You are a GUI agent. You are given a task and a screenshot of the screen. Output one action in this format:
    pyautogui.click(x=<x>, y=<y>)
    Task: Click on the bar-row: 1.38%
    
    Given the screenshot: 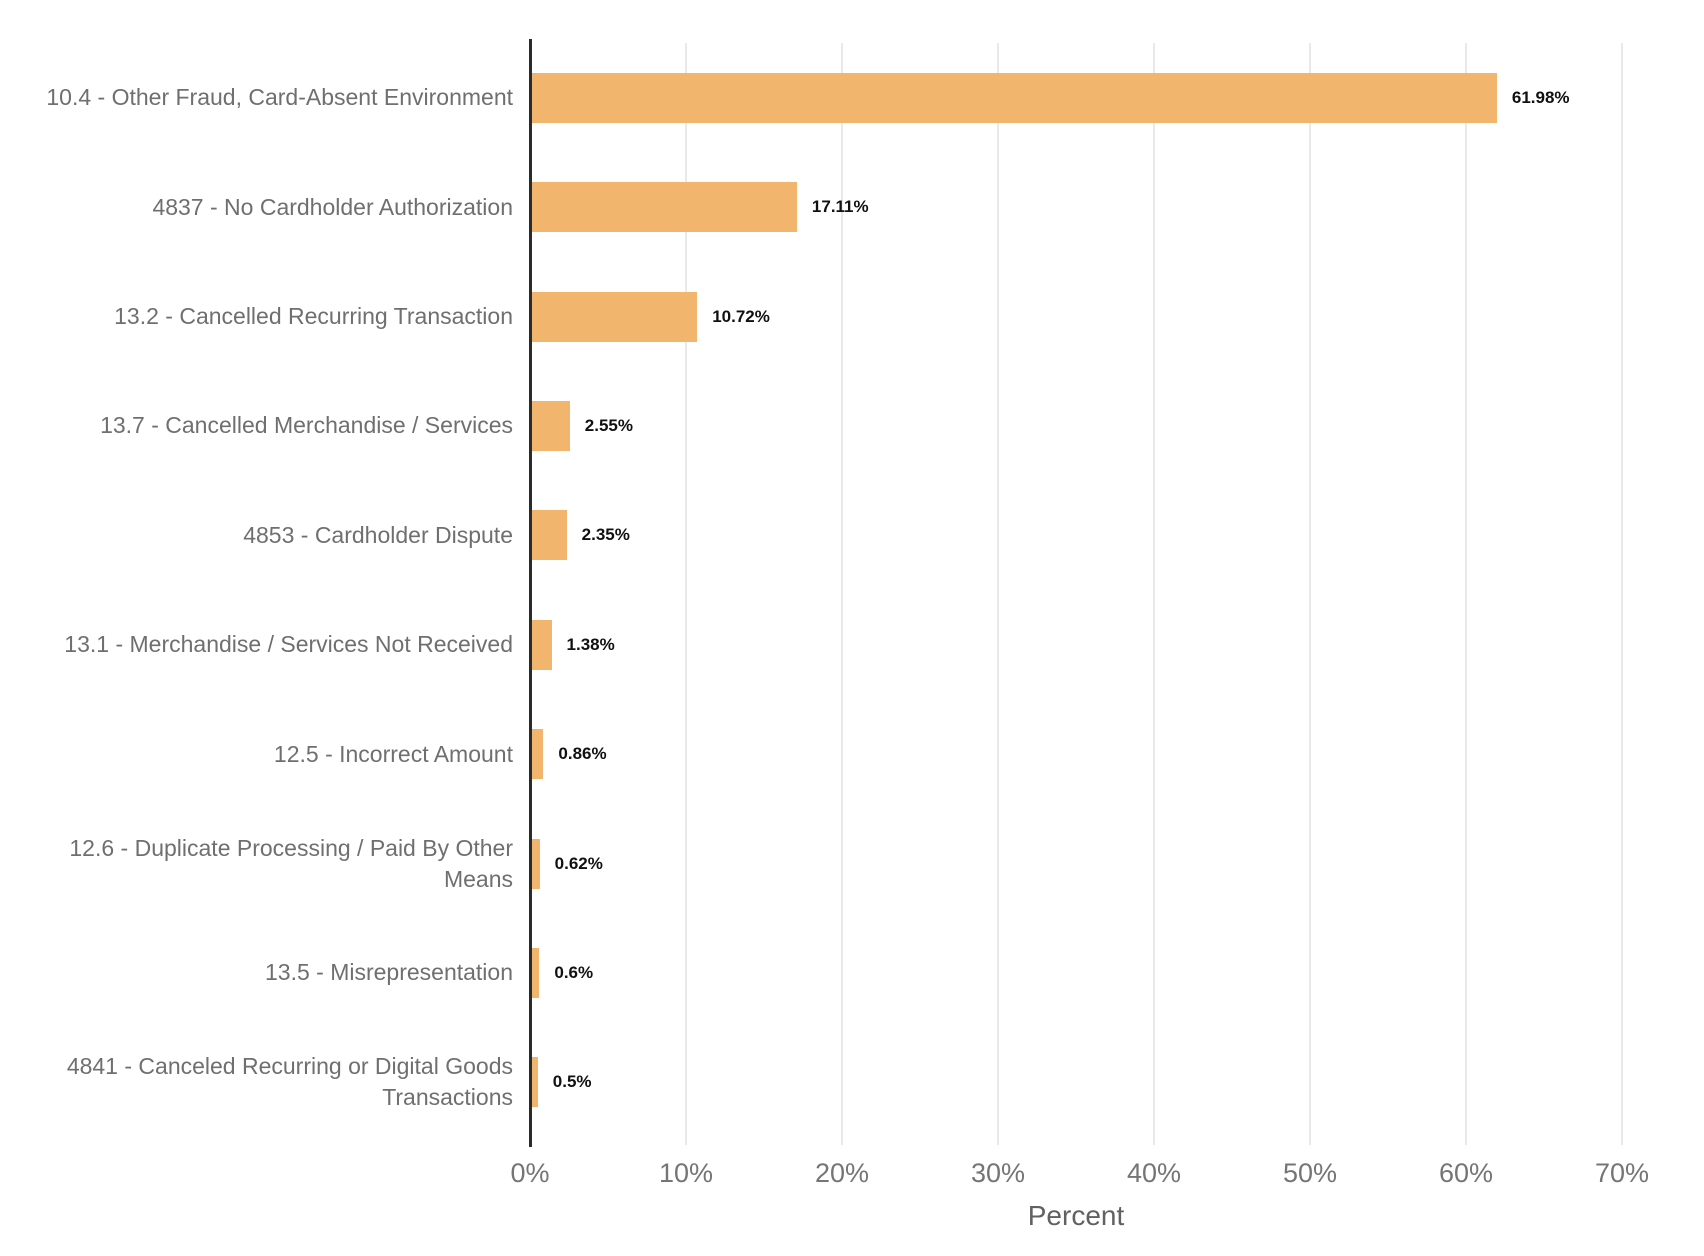 What is the action you would take?
    pyautogui.click(x=1076, y=644)
    